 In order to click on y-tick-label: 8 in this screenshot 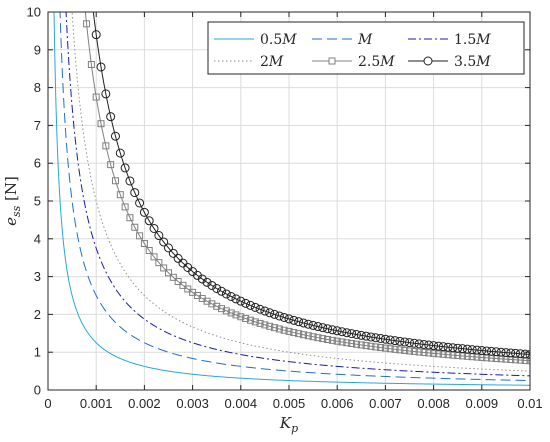, I will do `click(37, 87)`.